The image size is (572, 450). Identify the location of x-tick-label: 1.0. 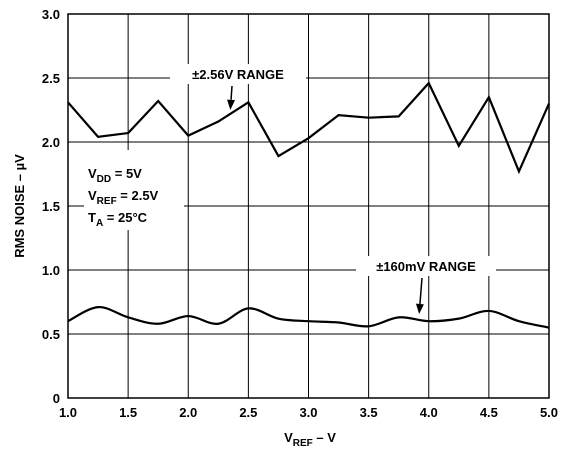
(68, 412).